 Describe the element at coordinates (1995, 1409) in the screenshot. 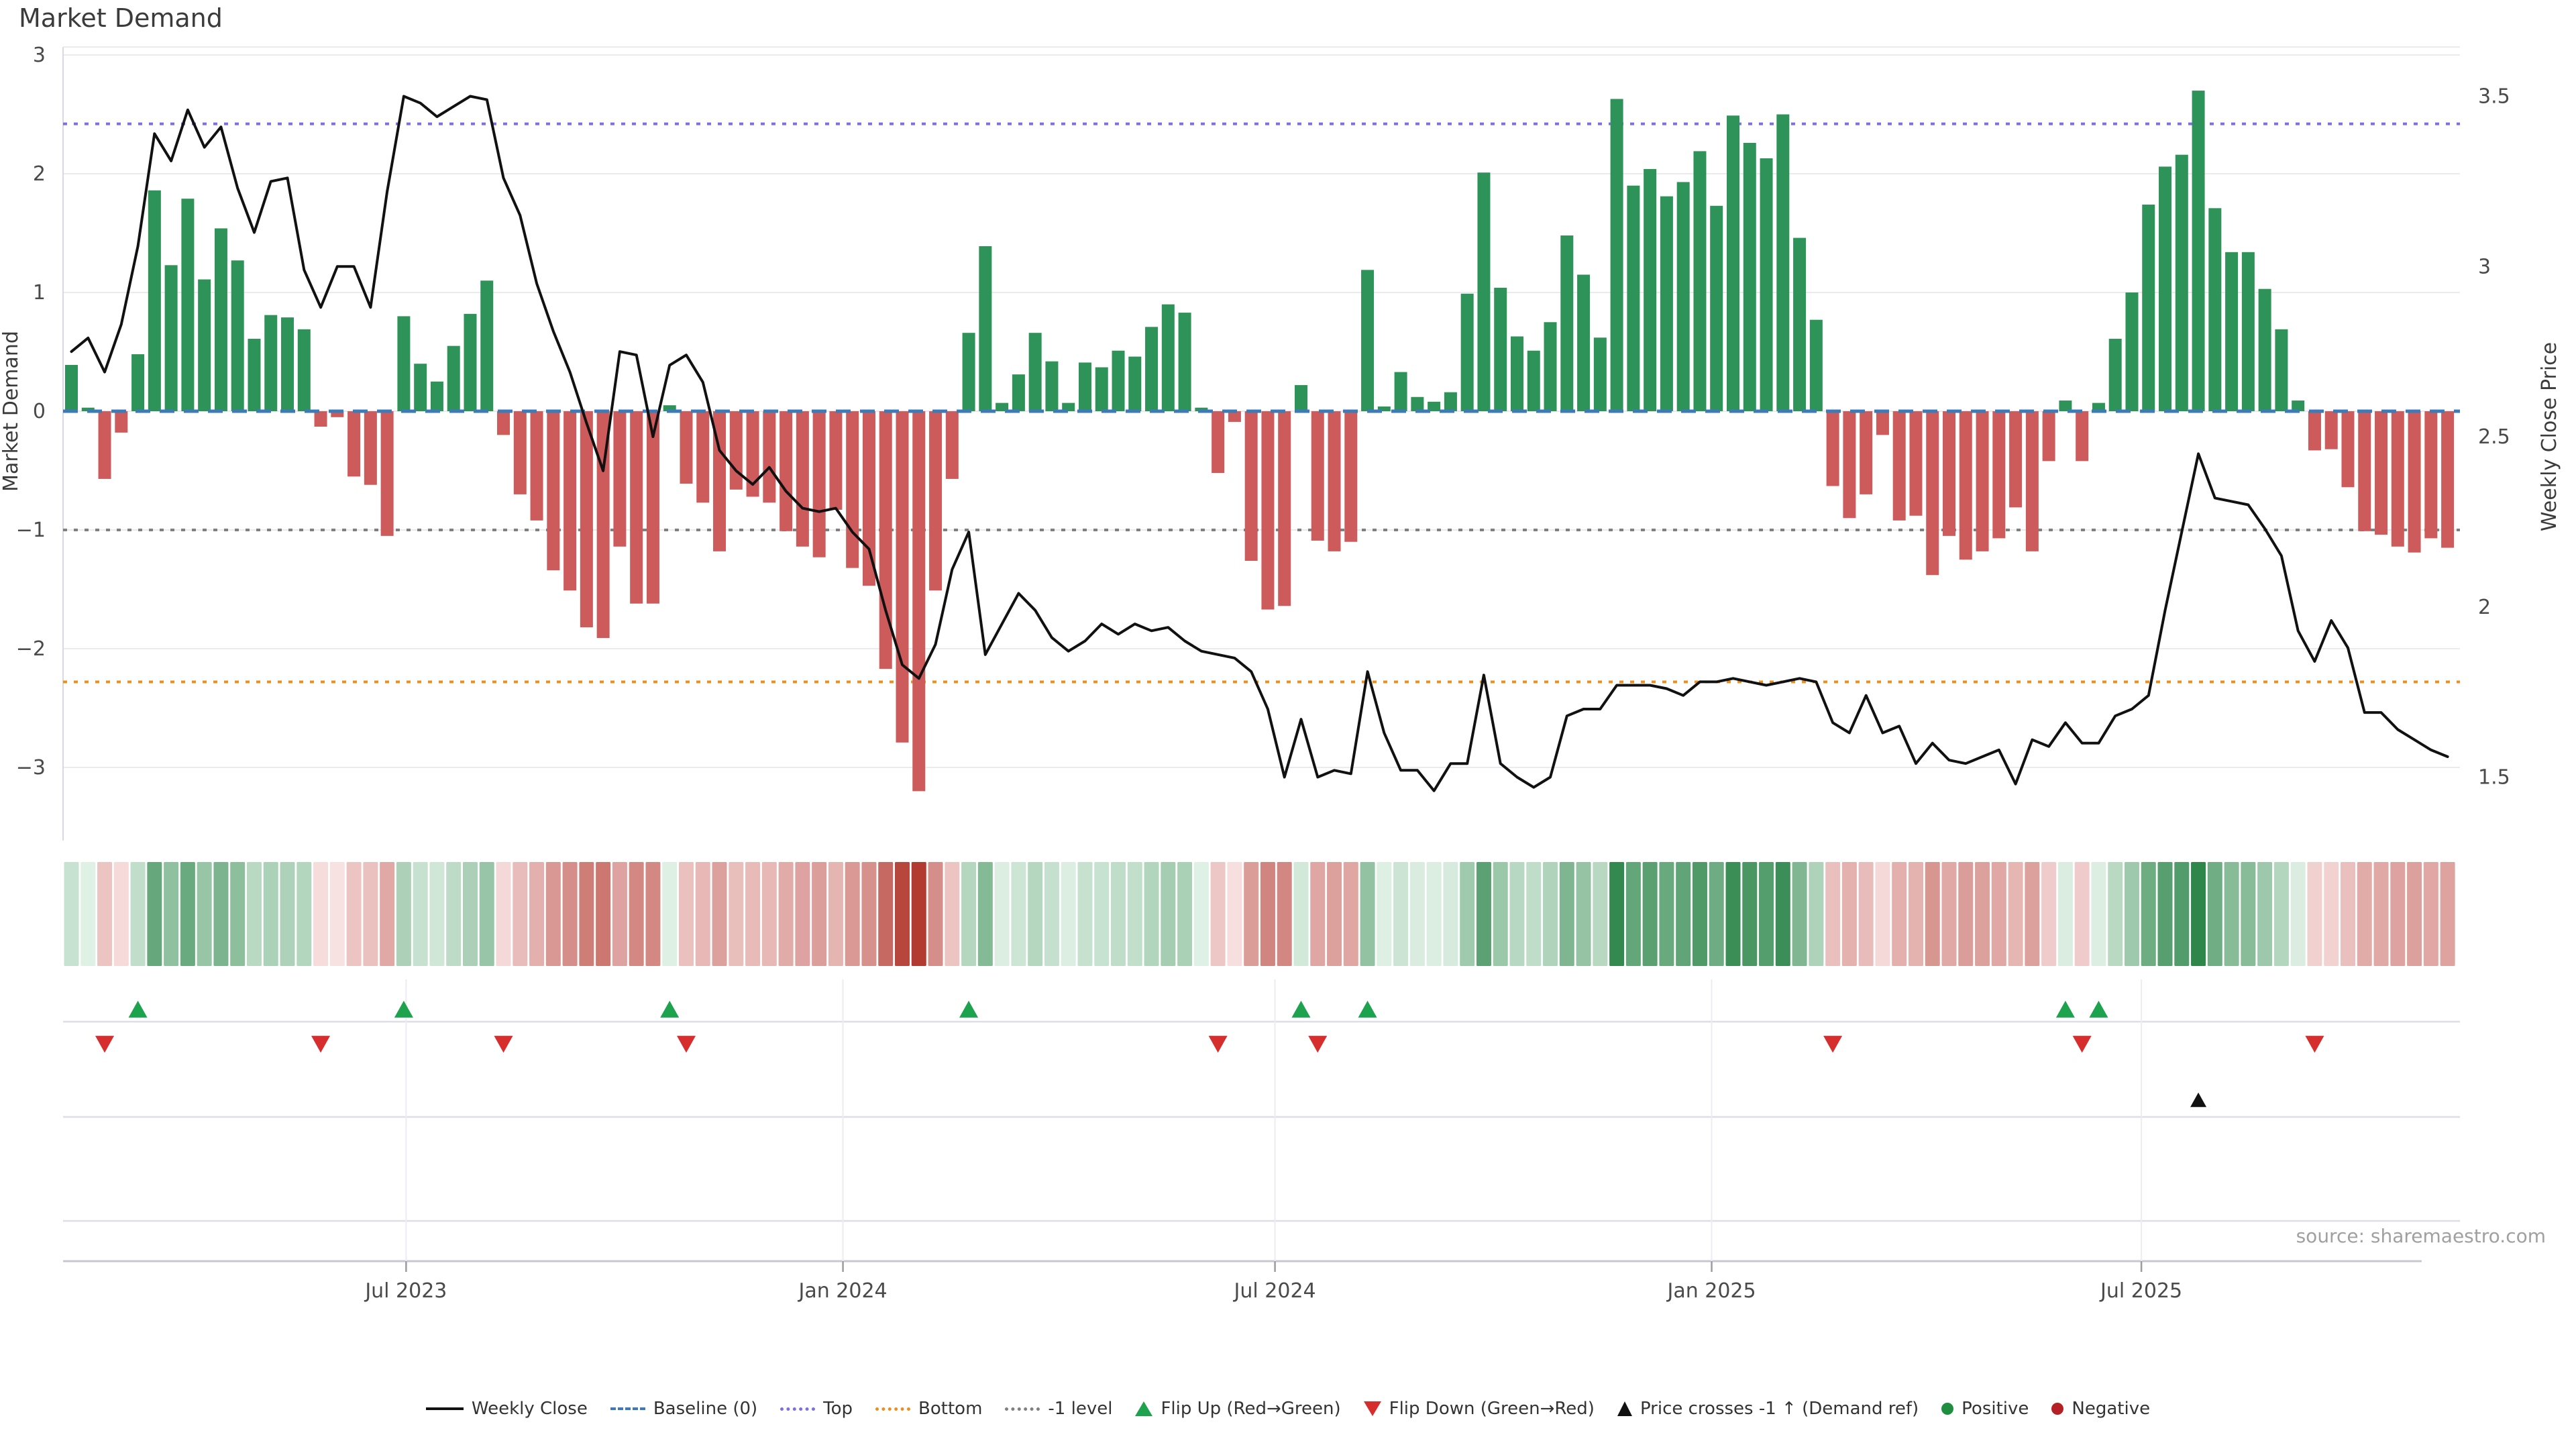

I see `legend-label: Positive` at that location.